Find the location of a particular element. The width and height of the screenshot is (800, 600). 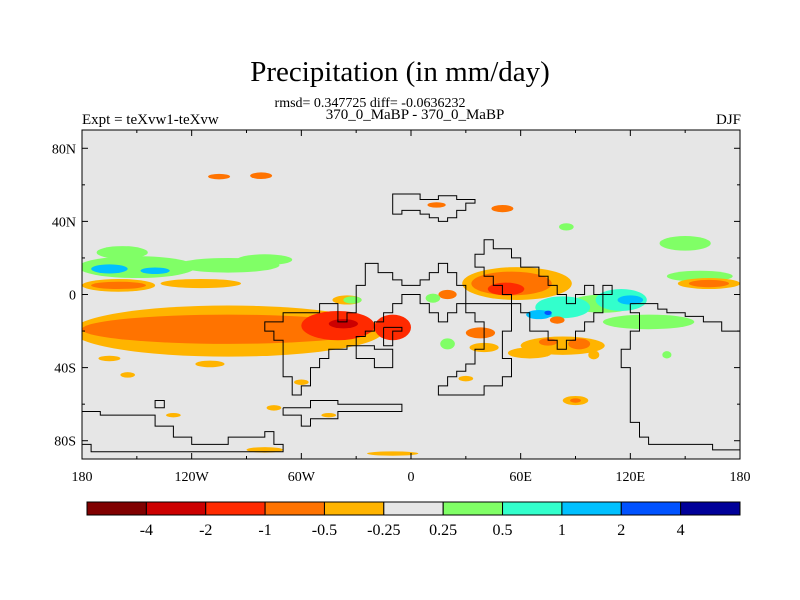

x-tick-label: 60E is located at coordinates (520, 477).